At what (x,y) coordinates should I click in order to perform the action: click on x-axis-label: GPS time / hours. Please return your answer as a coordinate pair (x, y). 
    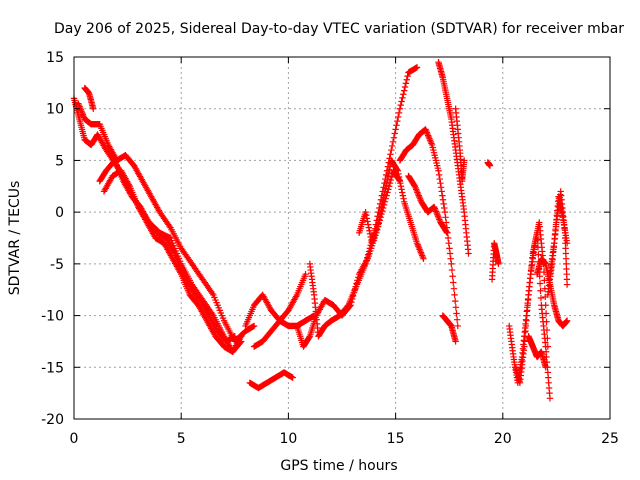
    Looking at the image, I should click on (338, 466).